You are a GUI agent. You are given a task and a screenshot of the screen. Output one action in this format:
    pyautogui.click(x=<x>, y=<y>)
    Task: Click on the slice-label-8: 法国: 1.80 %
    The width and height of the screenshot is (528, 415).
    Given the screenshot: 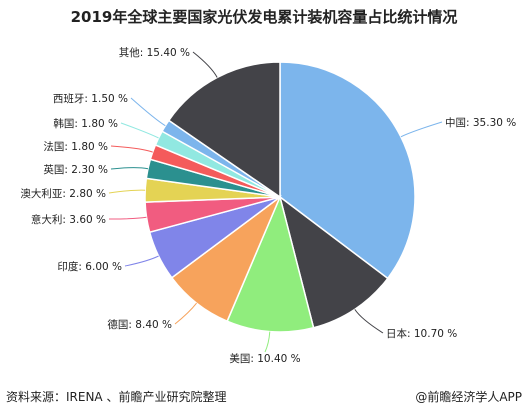 What is the action you would take?
    pyautogui.click(x=75, y=146)
    